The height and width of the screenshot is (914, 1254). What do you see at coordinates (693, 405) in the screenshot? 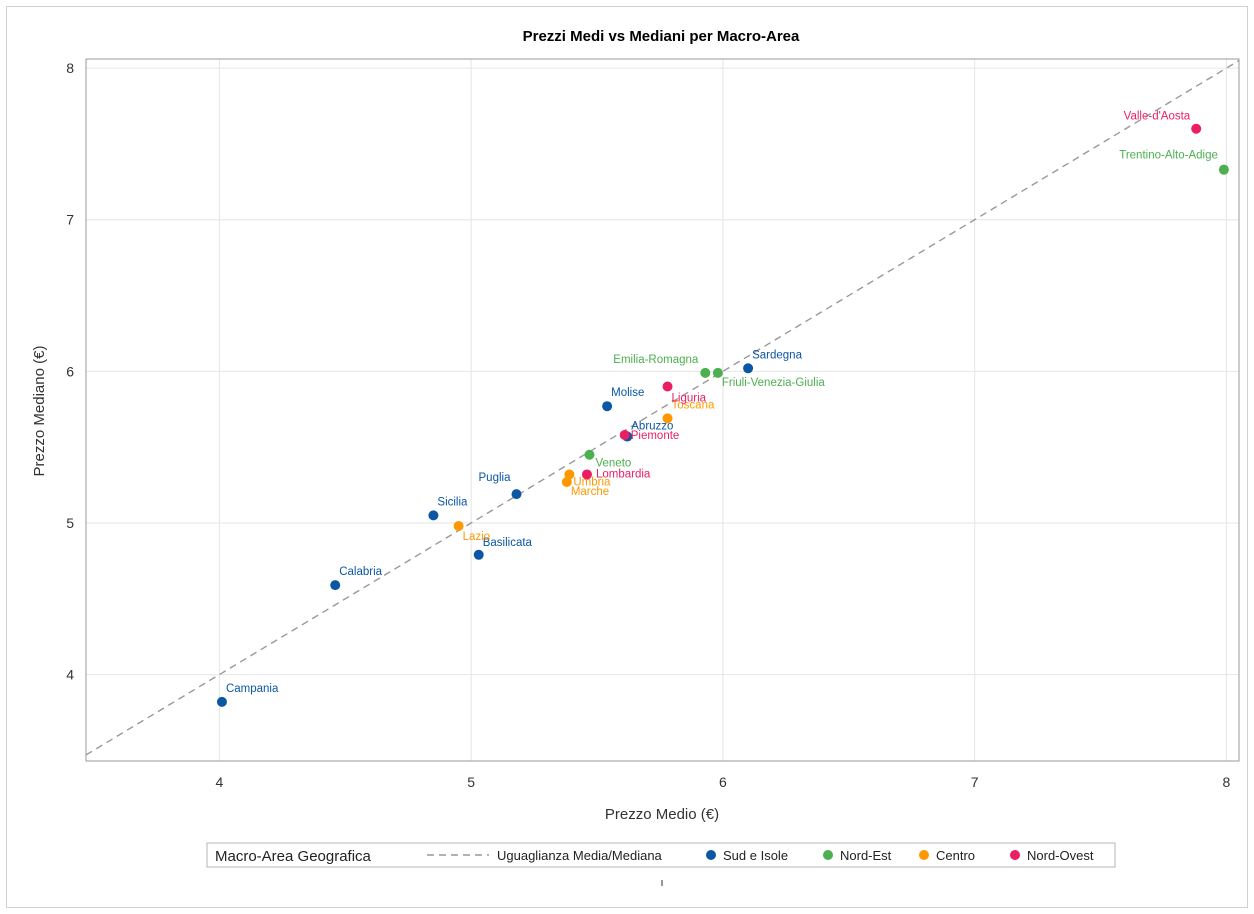
I see `point-label: Toscana` at bounding box center [693, 405].